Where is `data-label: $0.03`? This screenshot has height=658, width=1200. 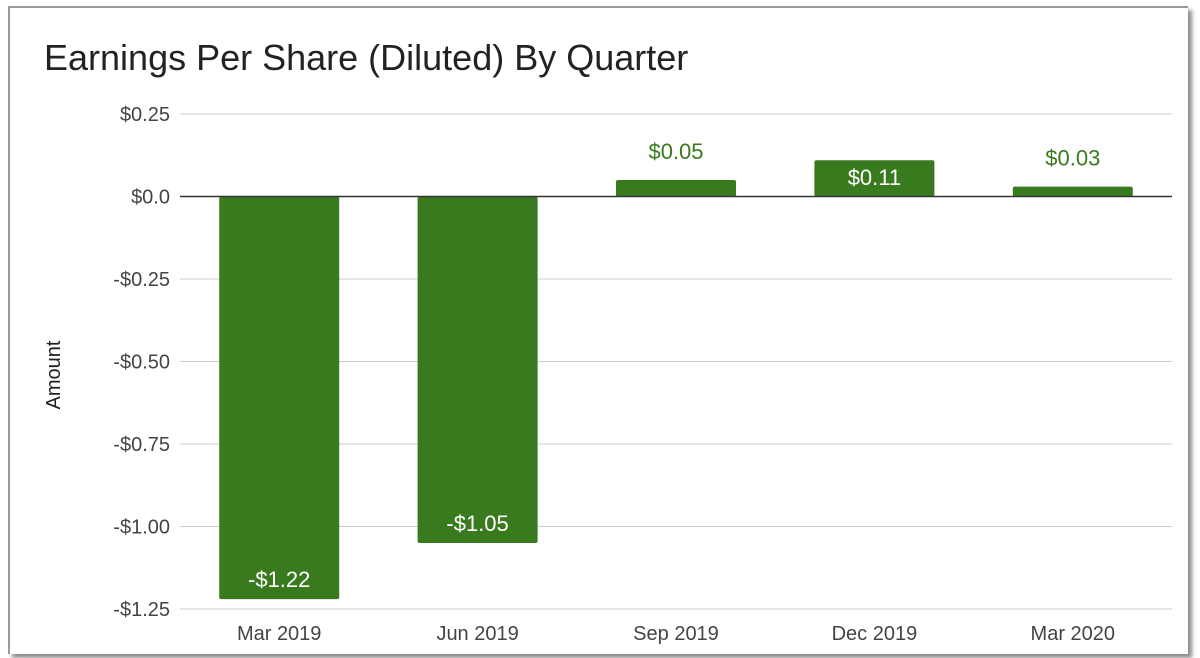
data-label: $0.03 is located at coordinates (1072, 158).